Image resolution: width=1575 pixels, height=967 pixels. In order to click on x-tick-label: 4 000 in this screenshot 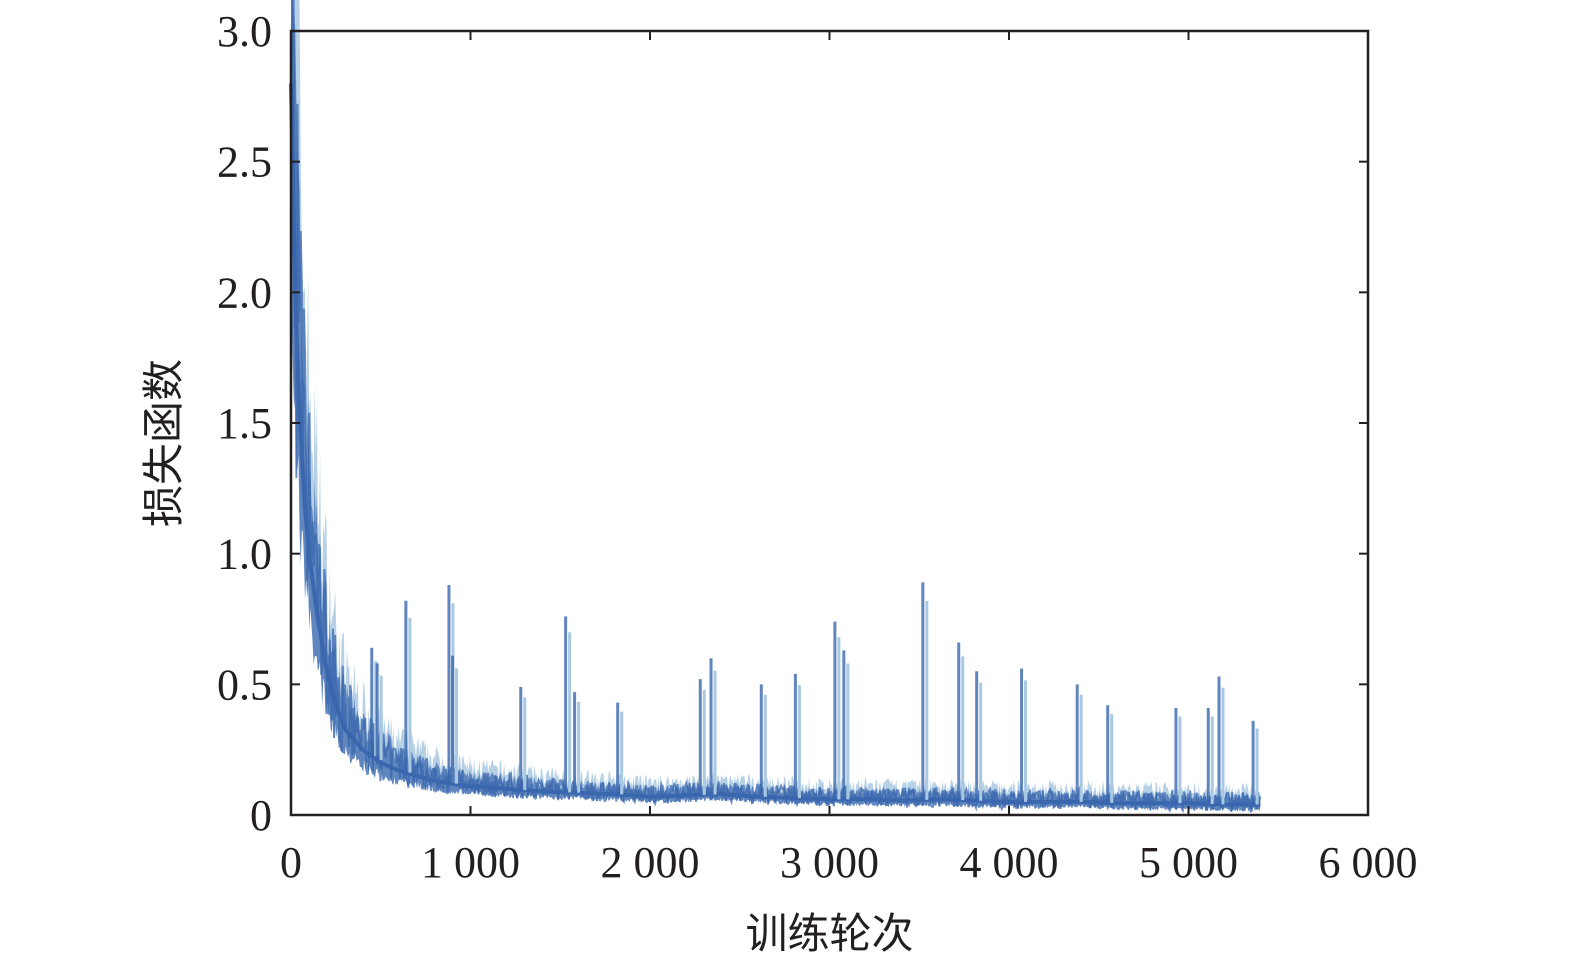, I will do `click(1009, 862)`.